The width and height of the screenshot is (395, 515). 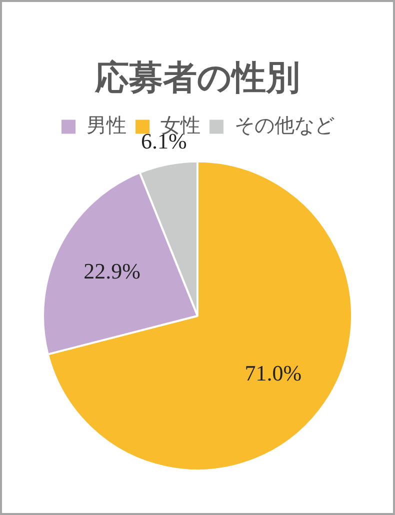 What do you see at coordinates (273, 373) in the screenshot?
I see `data-label: 71.0%` at bounding box center [273, 373].